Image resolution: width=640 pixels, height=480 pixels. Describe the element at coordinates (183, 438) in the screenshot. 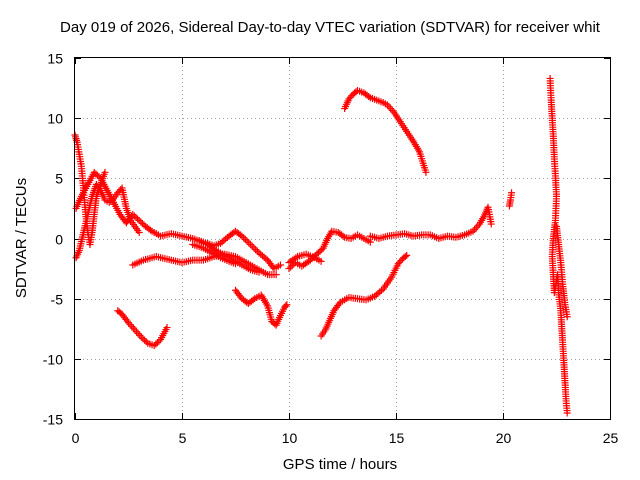

I see `x-tick-label: 5` at that location.